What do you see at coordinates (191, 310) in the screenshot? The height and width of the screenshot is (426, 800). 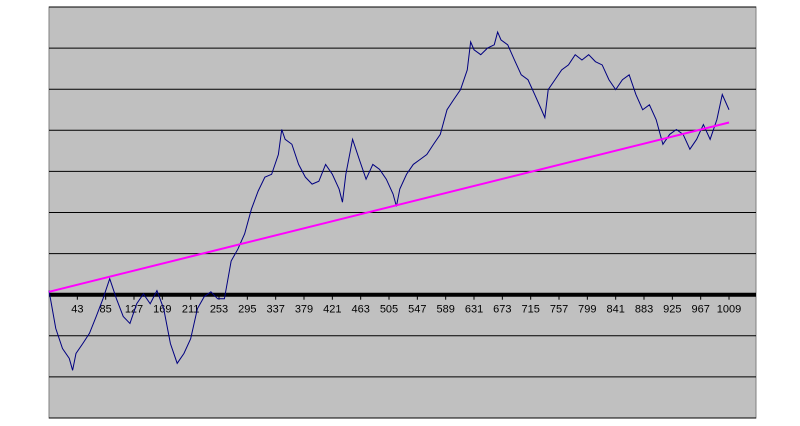 I see `x-tick-label: 211` at bounding box center [191, 310].